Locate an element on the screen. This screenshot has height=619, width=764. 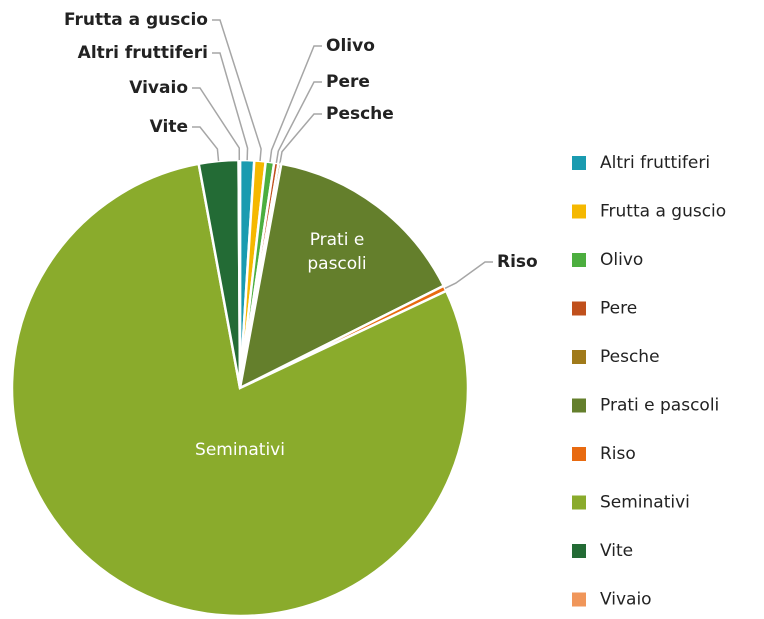
legend-label: Frutta a guscio is located at coordinates (663, 212).